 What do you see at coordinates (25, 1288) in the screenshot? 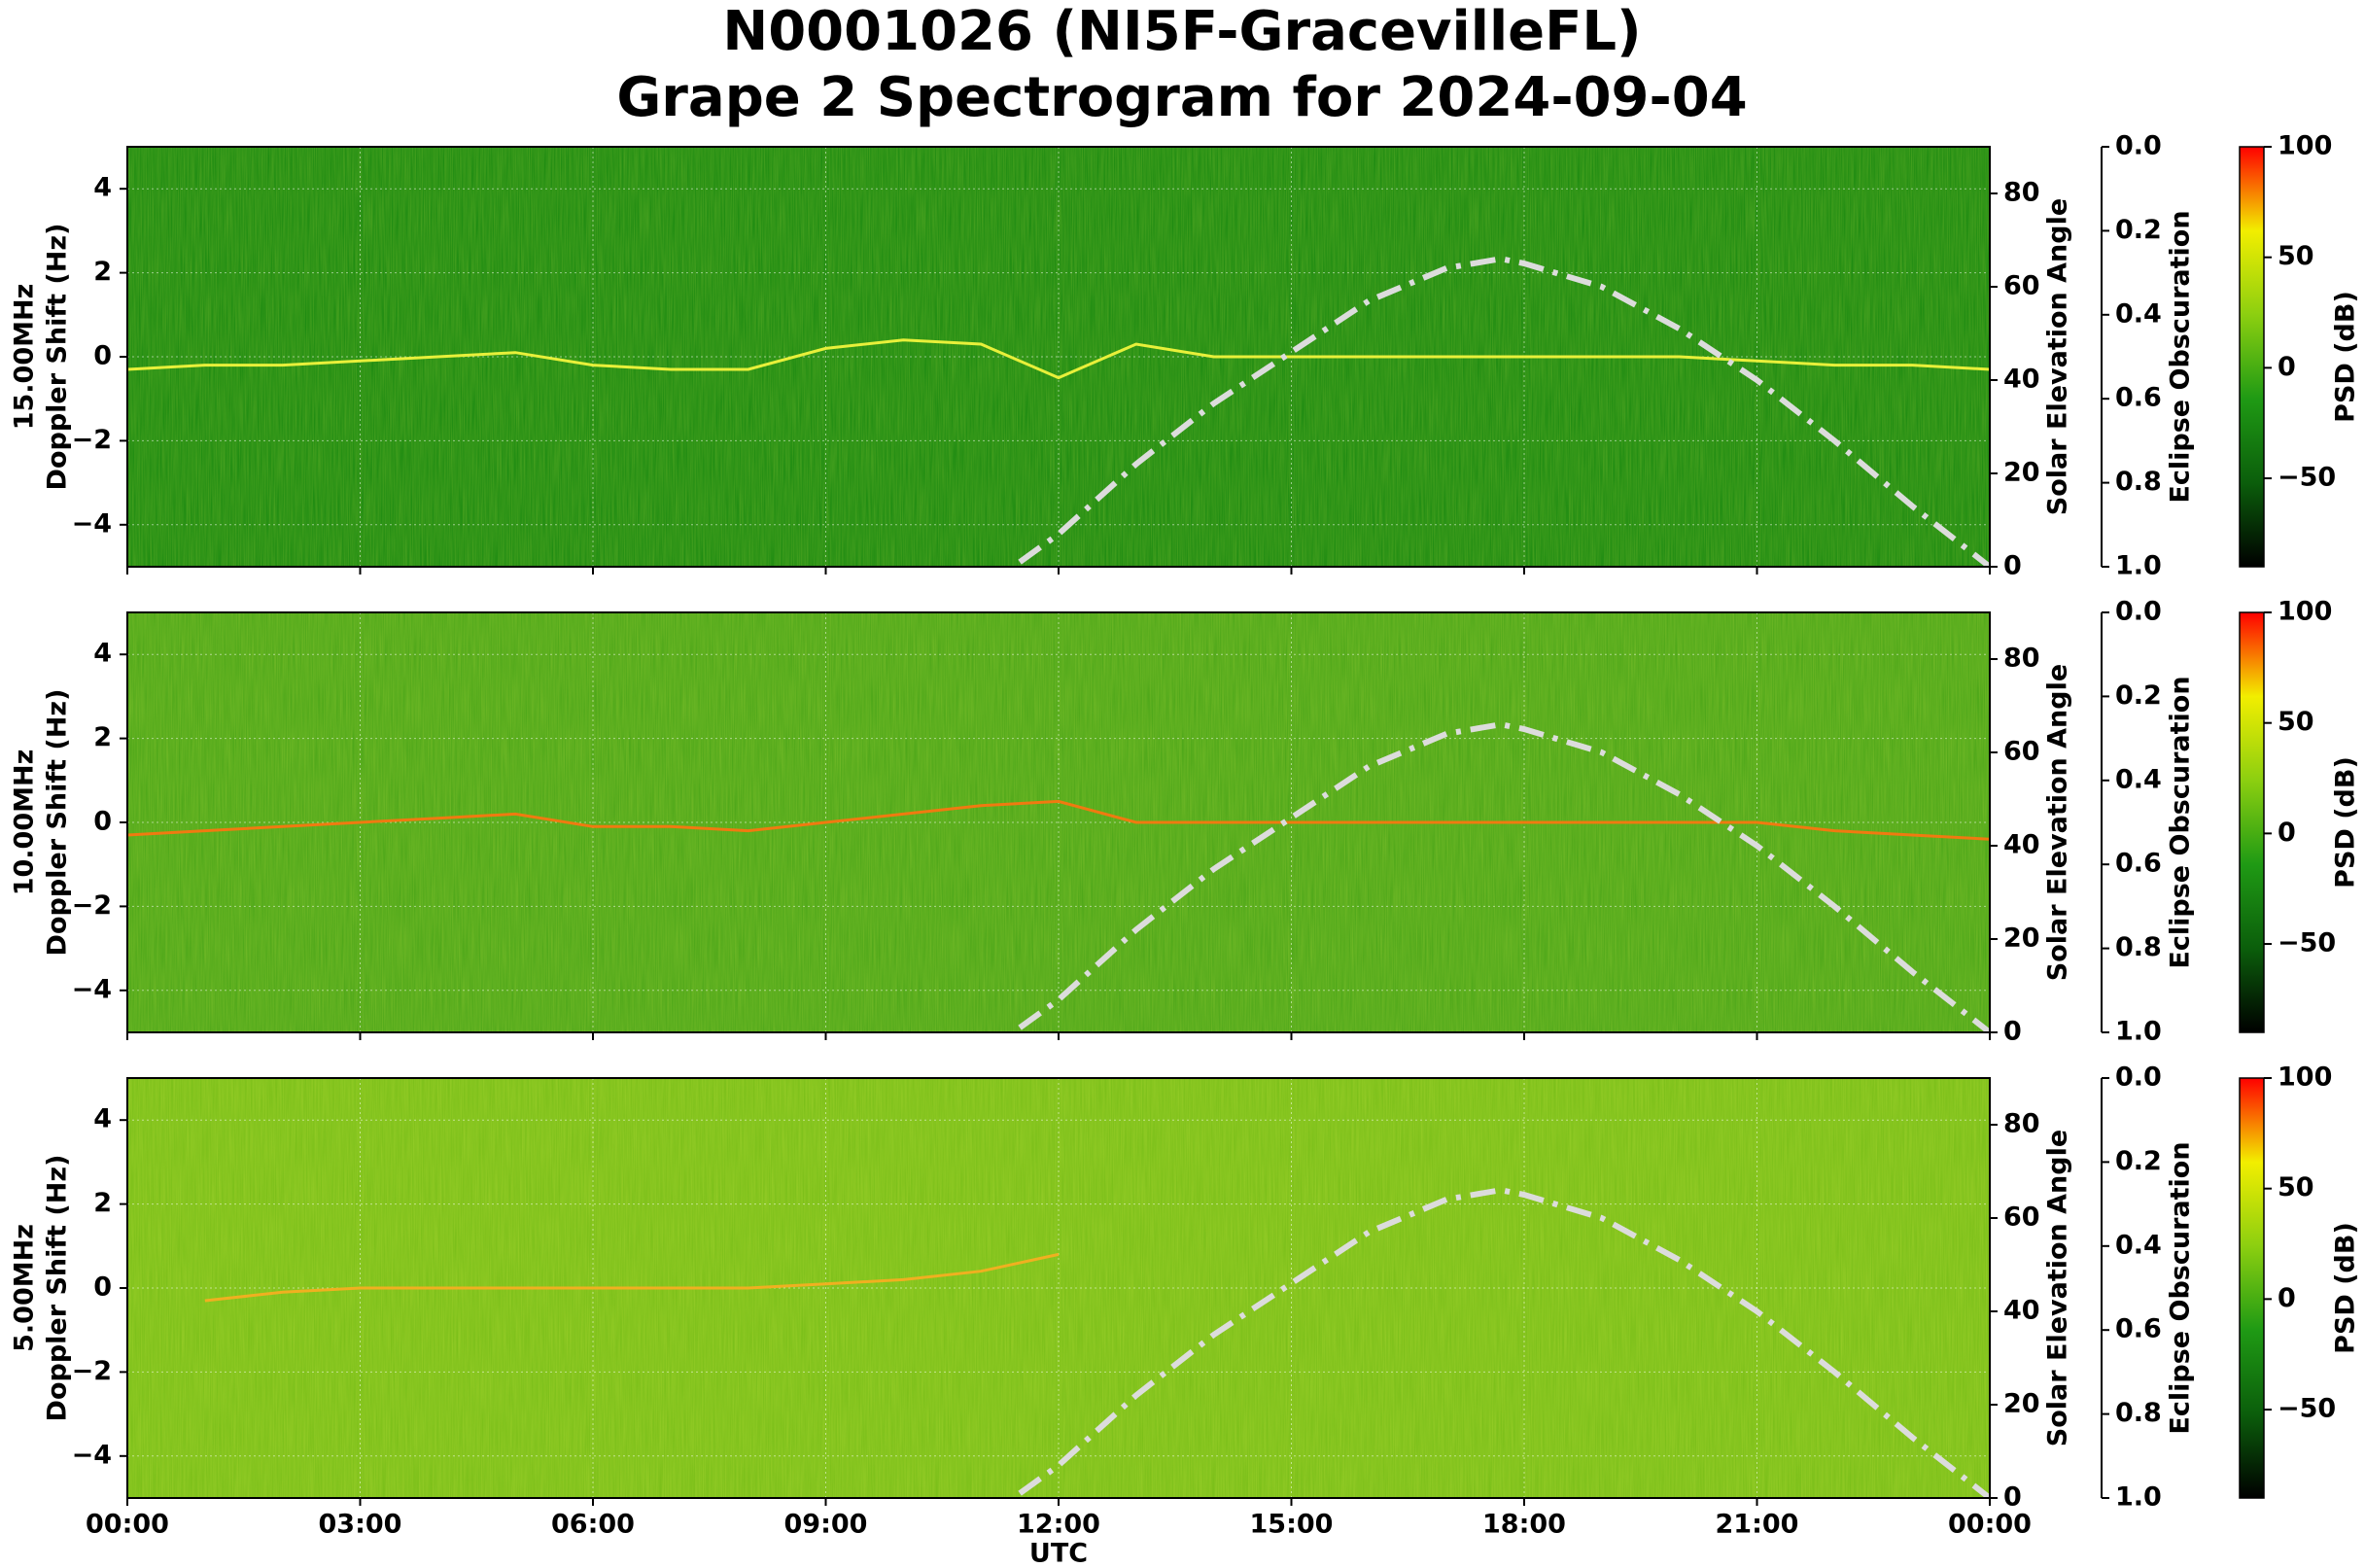
I see `y-axis-label: 5.00MHz` at bounding box center [25, 1288].